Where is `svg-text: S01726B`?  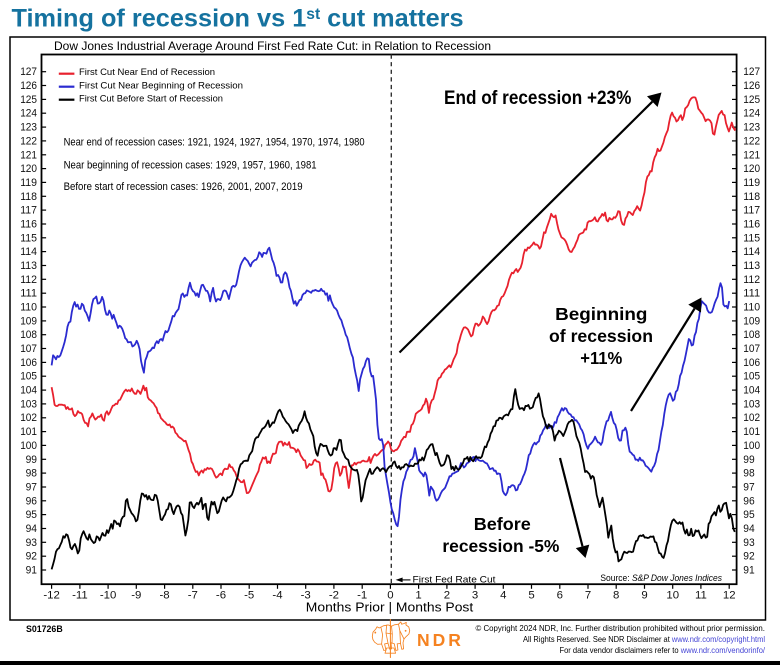
svg-text: S01726B is located at coordinates (44, 629).